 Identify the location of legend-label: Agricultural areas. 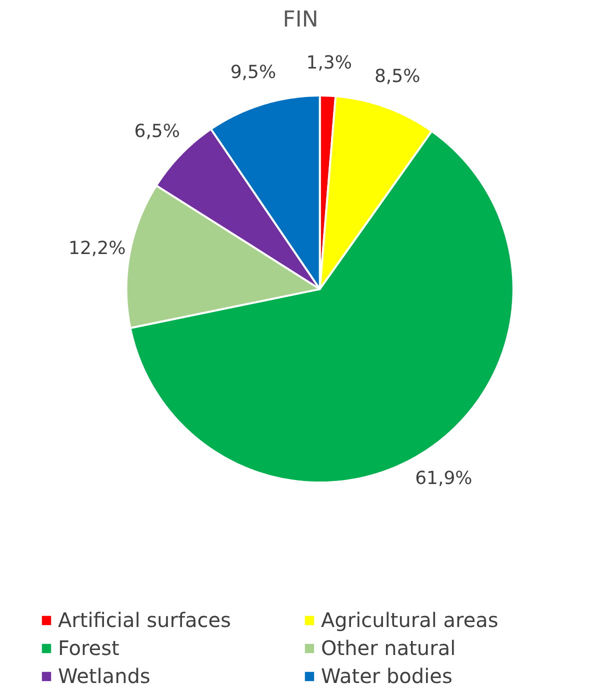
(410, 620).